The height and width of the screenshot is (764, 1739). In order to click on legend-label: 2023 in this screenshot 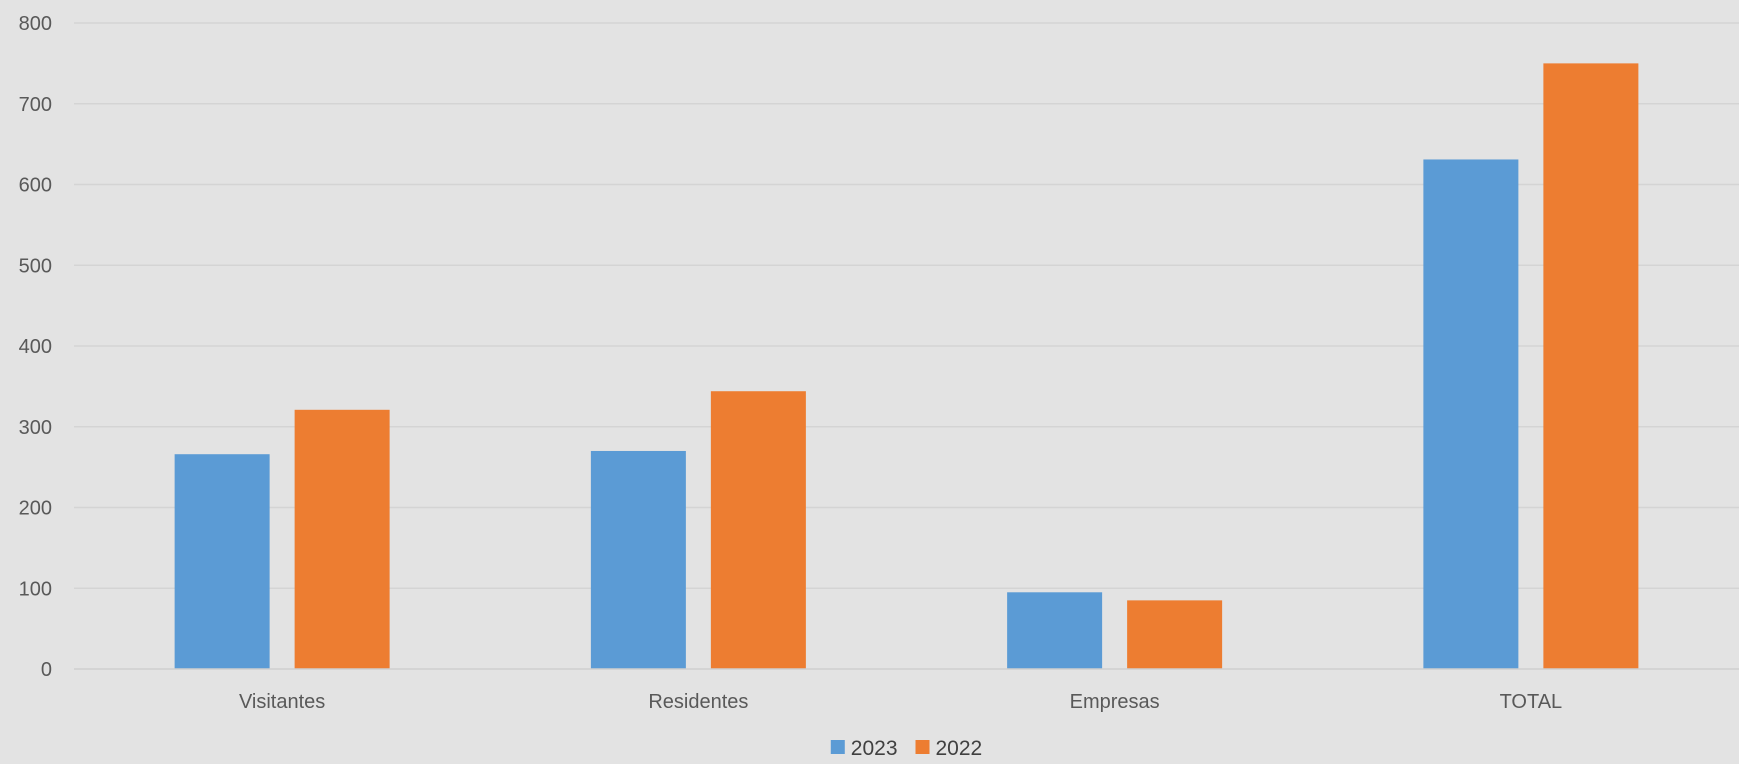, I will do `click(874, 748)`.